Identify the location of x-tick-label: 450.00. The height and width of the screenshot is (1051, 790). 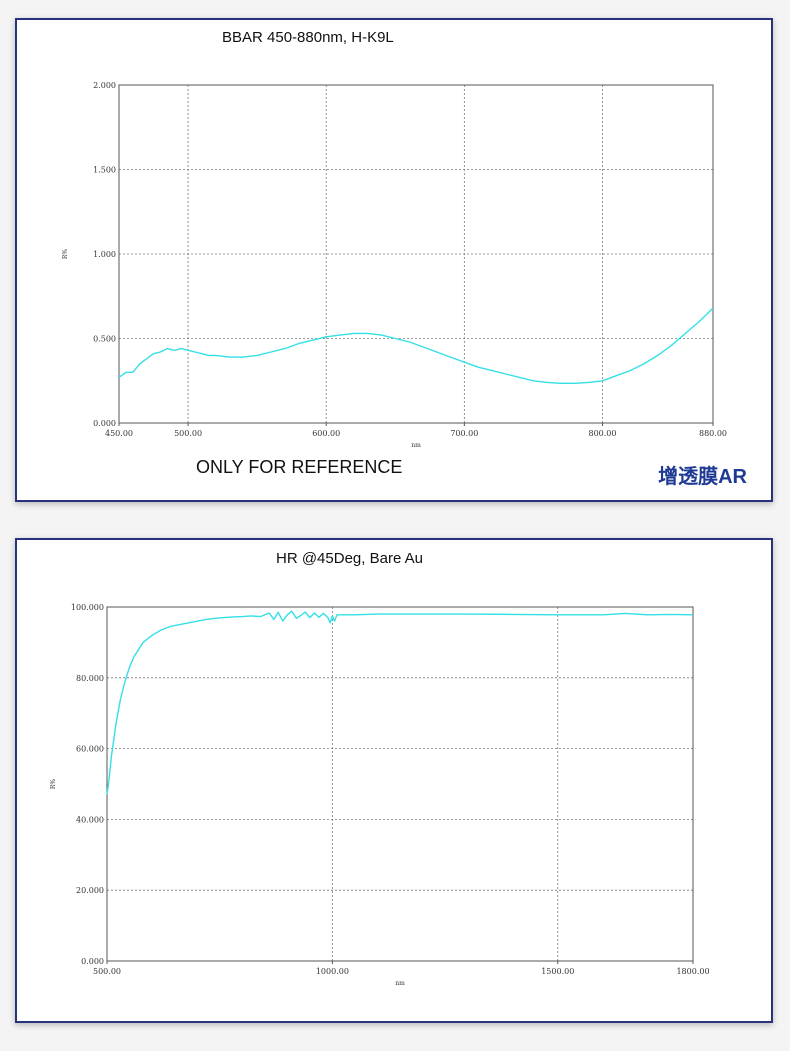
(119, 433).